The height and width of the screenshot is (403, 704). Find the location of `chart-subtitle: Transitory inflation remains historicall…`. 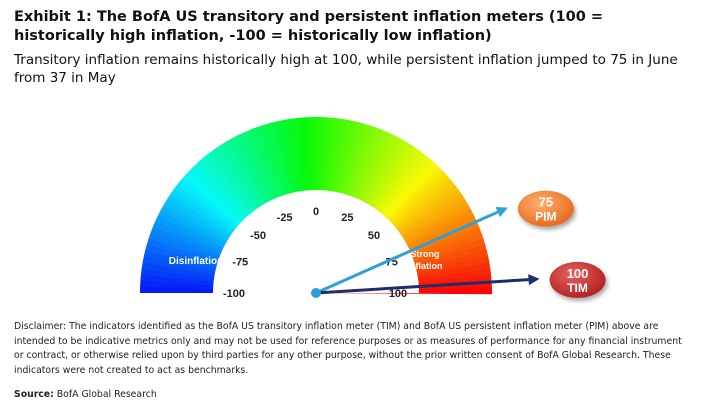

chart-subtitle: Transitory inflation remains historicall… is located at coordinates (346, 69).